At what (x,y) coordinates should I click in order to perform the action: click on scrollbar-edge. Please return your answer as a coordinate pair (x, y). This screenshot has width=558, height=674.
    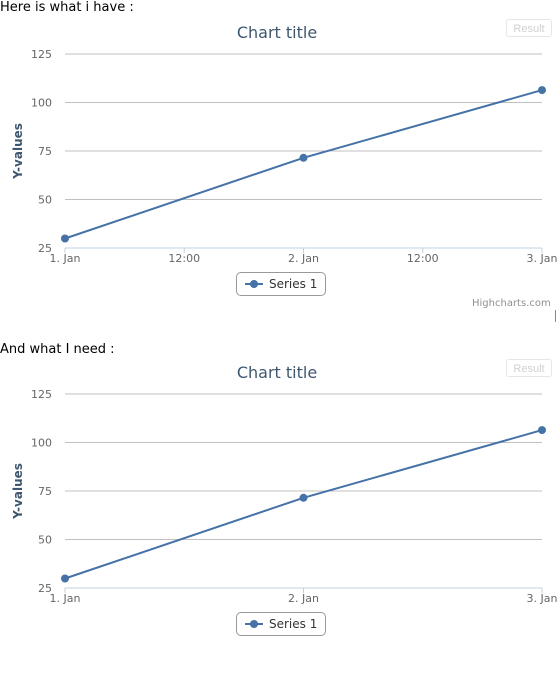
    Looking at the image, I should click on (555, 316).